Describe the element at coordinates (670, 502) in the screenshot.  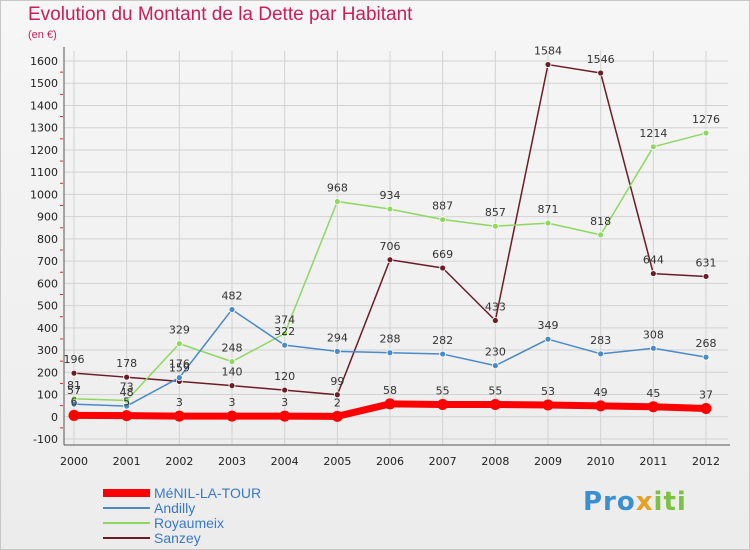
I see `logo-part: iti` at that location.